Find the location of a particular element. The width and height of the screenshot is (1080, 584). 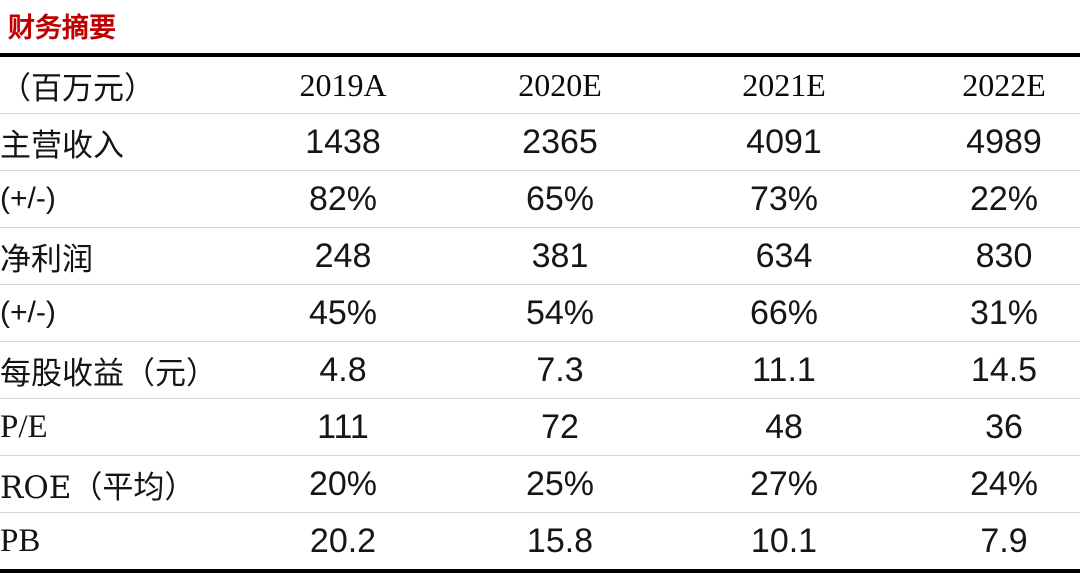

cell-value: 25% is located at coordinates (560, 483).